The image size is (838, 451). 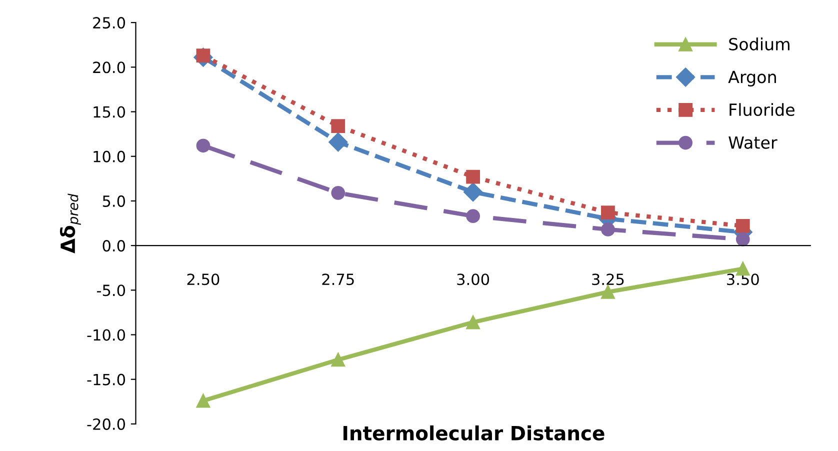 I want to click on y-tick-label: 20.0, so click(x=109, y=68).